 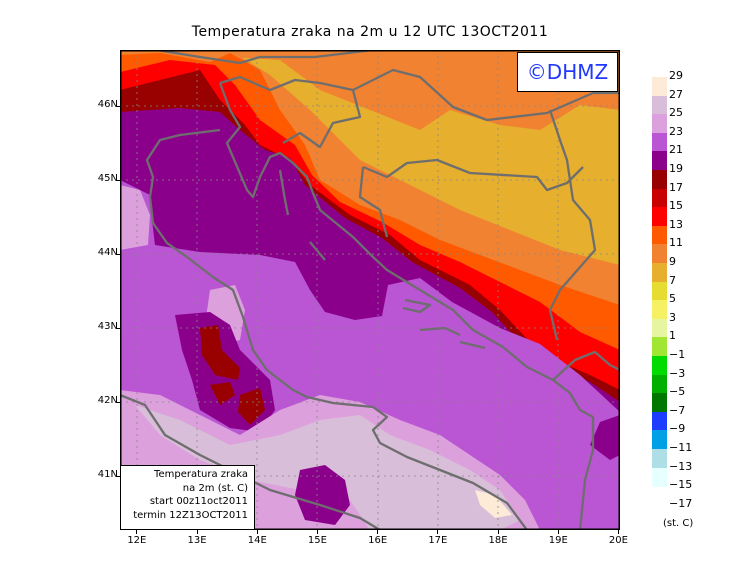 I want to click on y-tick-label: 46N, so click(x=107, y=105).